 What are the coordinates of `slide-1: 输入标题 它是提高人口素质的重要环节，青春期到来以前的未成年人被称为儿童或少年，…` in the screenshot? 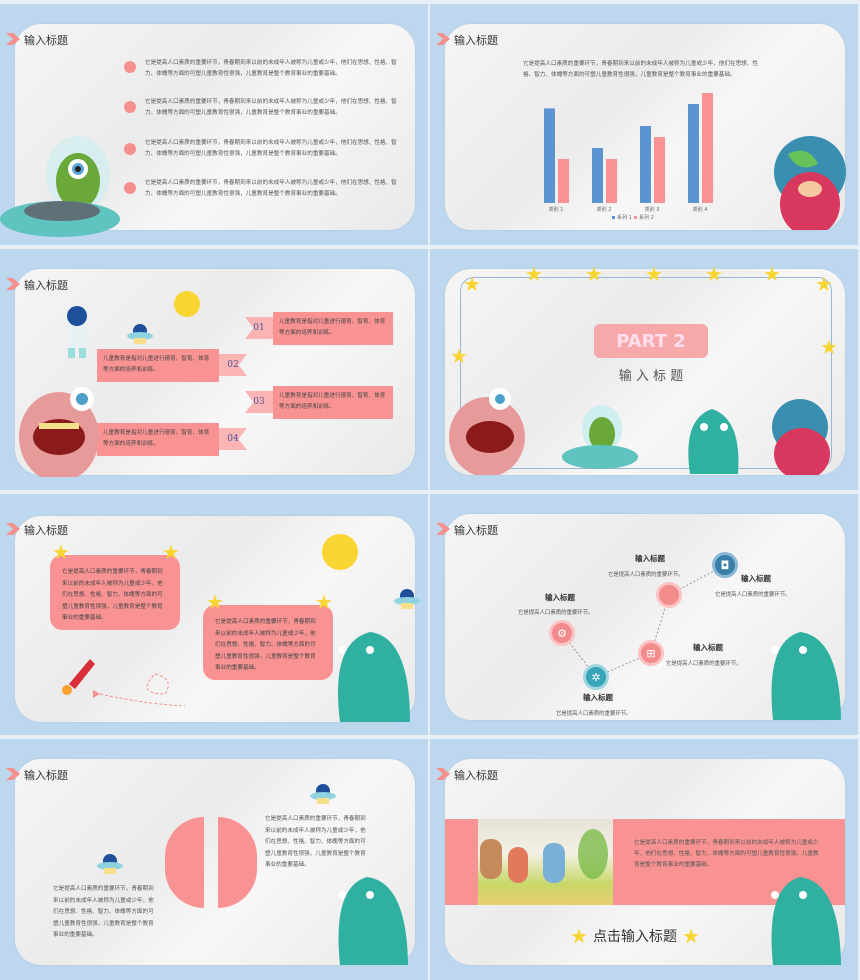 It's located at (215, 122).